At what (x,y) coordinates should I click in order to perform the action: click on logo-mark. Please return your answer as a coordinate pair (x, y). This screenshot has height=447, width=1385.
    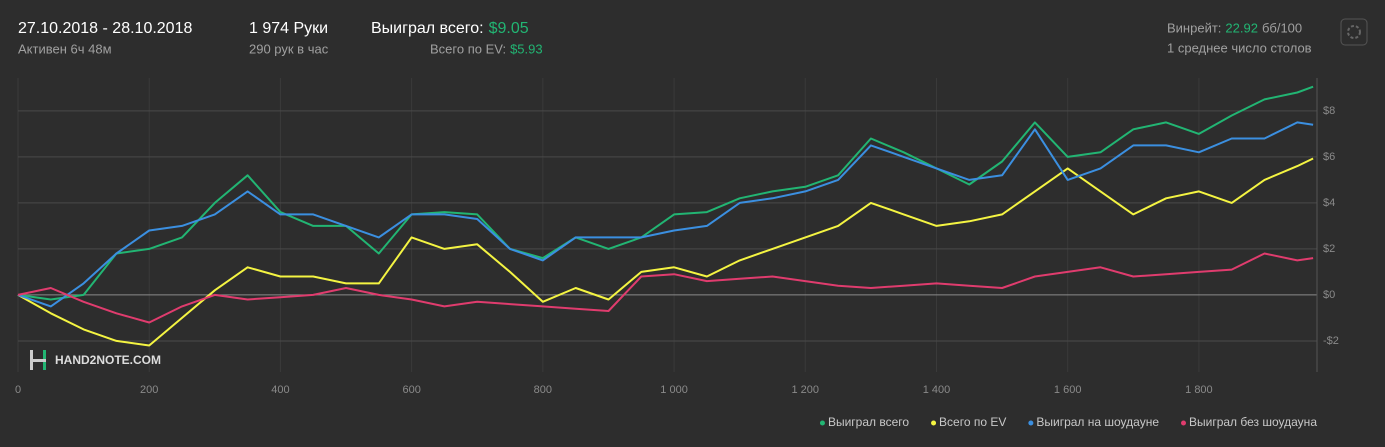
    Looking at the image, I should click on (38, 360).